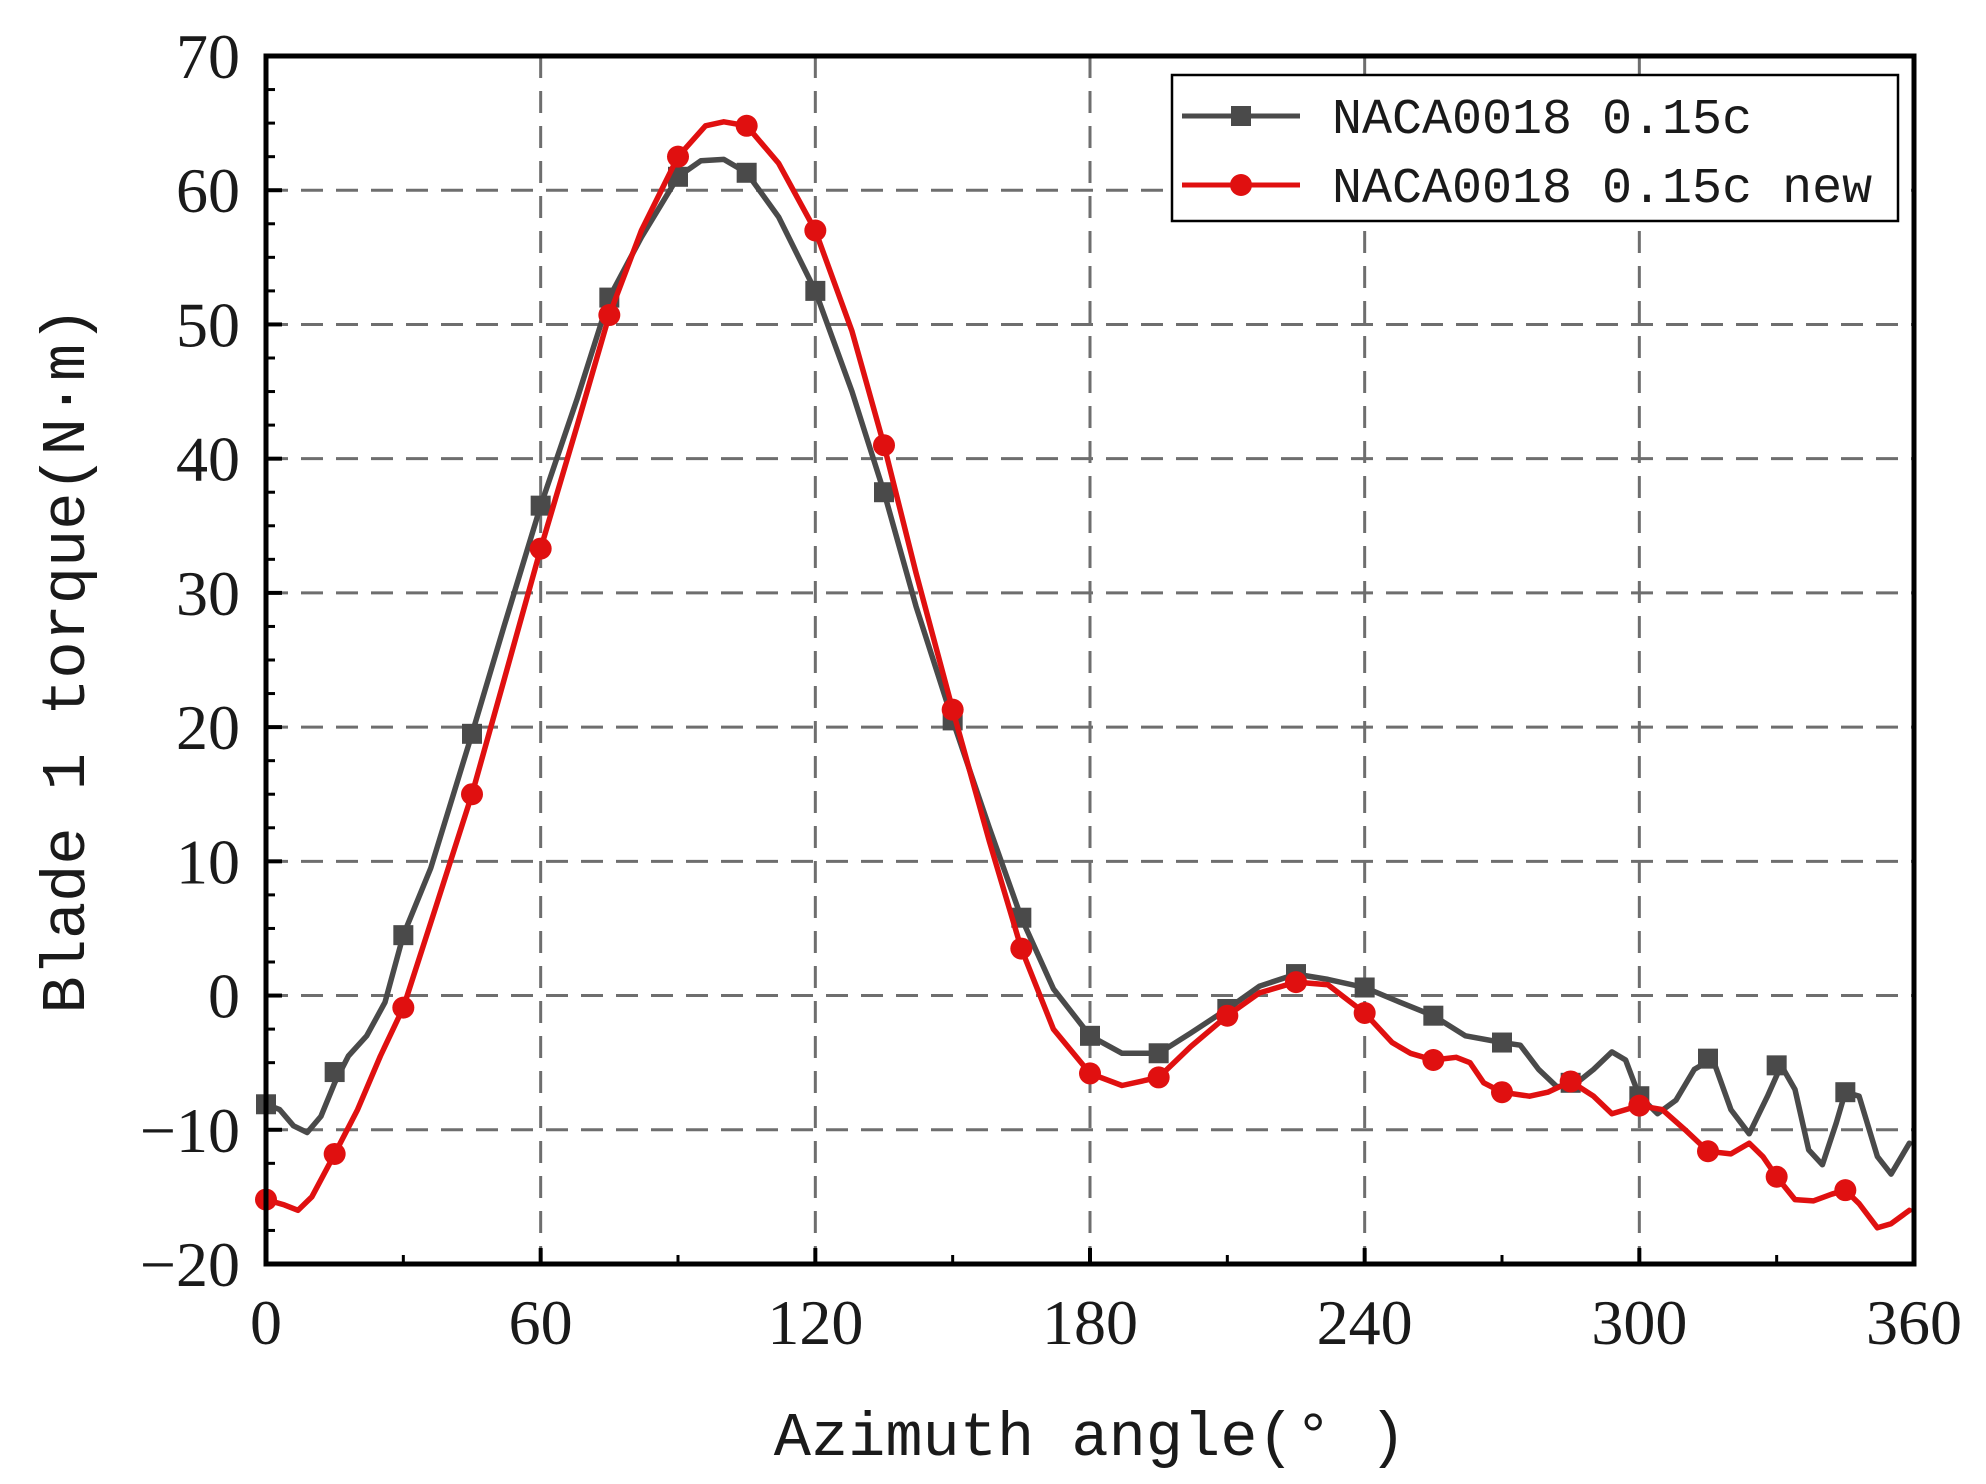 Image resolution: width=1986 pixels, height=1484 pixels. I want to click on x-axis-title: Azimuth angle(° ), so click(1090, 1438).